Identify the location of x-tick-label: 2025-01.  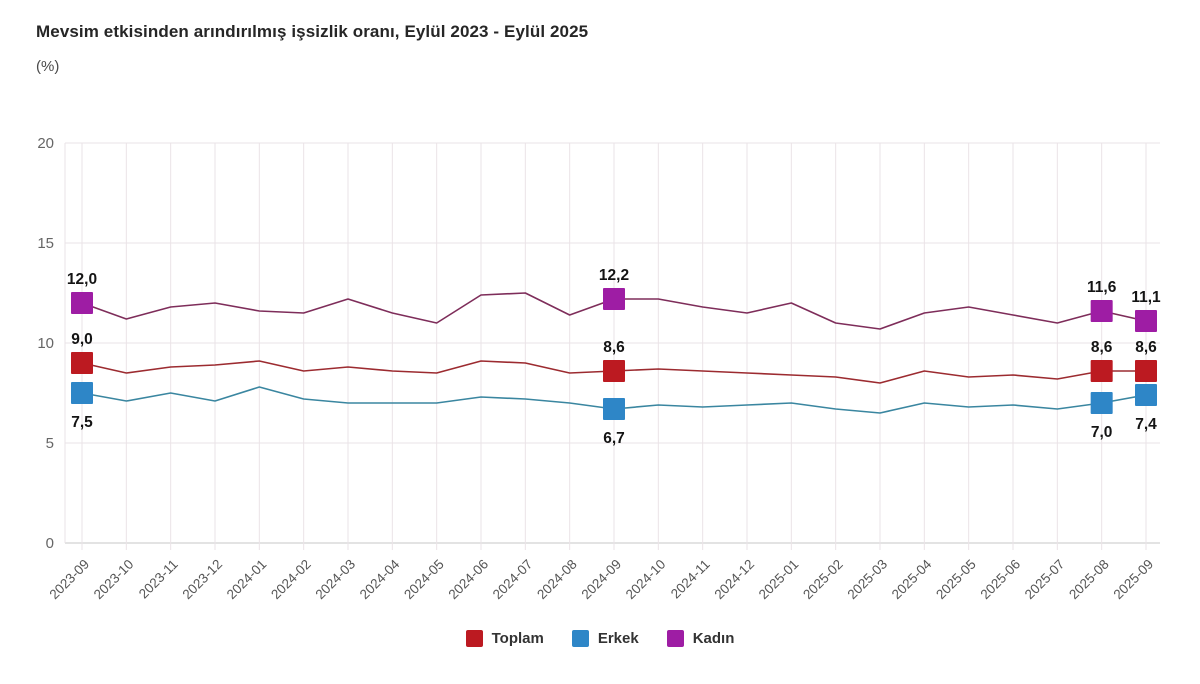
(779, 580).